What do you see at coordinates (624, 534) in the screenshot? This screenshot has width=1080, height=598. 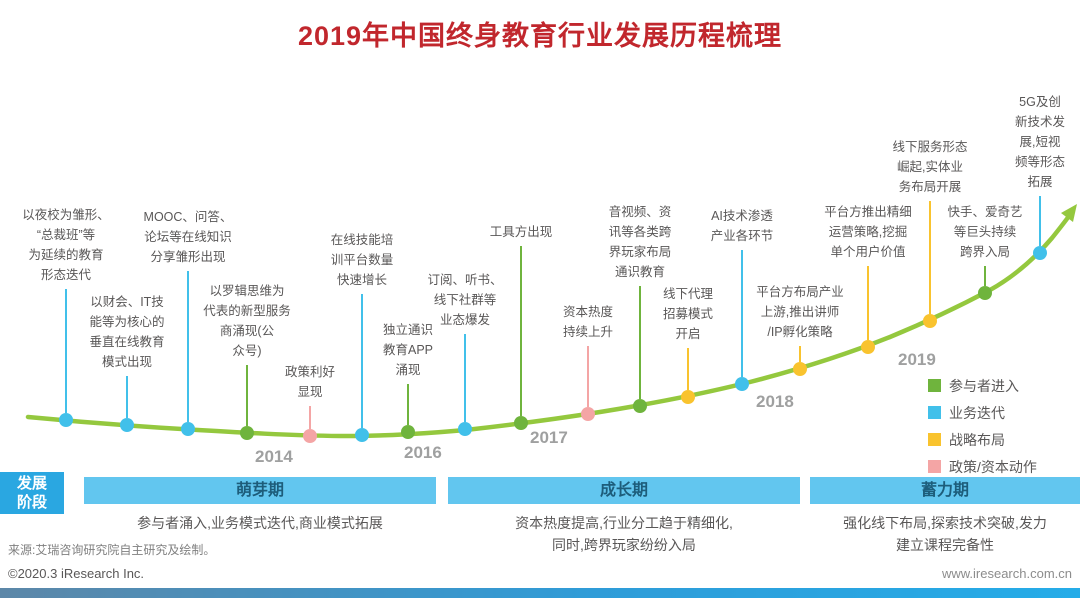 I see `phase-desc-growth: 资本热度提高,行业分工趋于精细化, 同时,跨界玩家纷纷入局` at bounding box center [624, 534].